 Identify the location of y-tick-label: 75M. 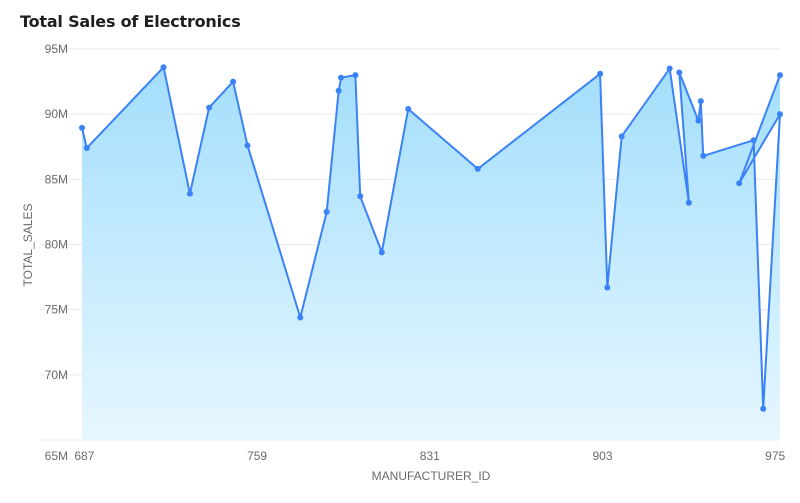
(56, 310).